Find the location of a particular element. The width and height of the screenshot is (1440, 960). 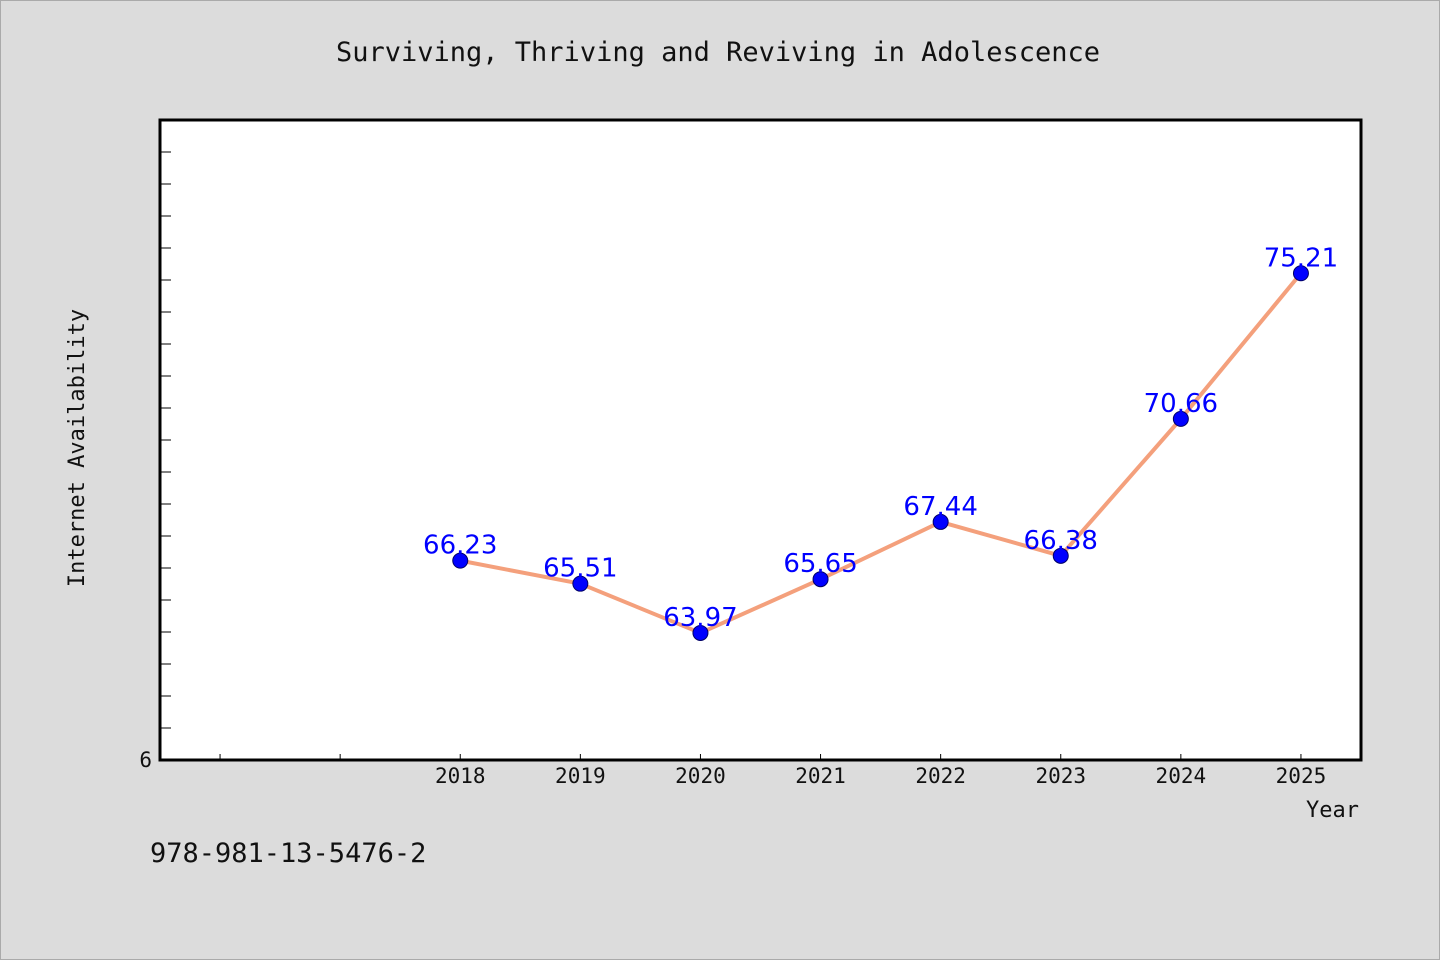

x-tick-label: 2021 is located at coordinates (820, 776).